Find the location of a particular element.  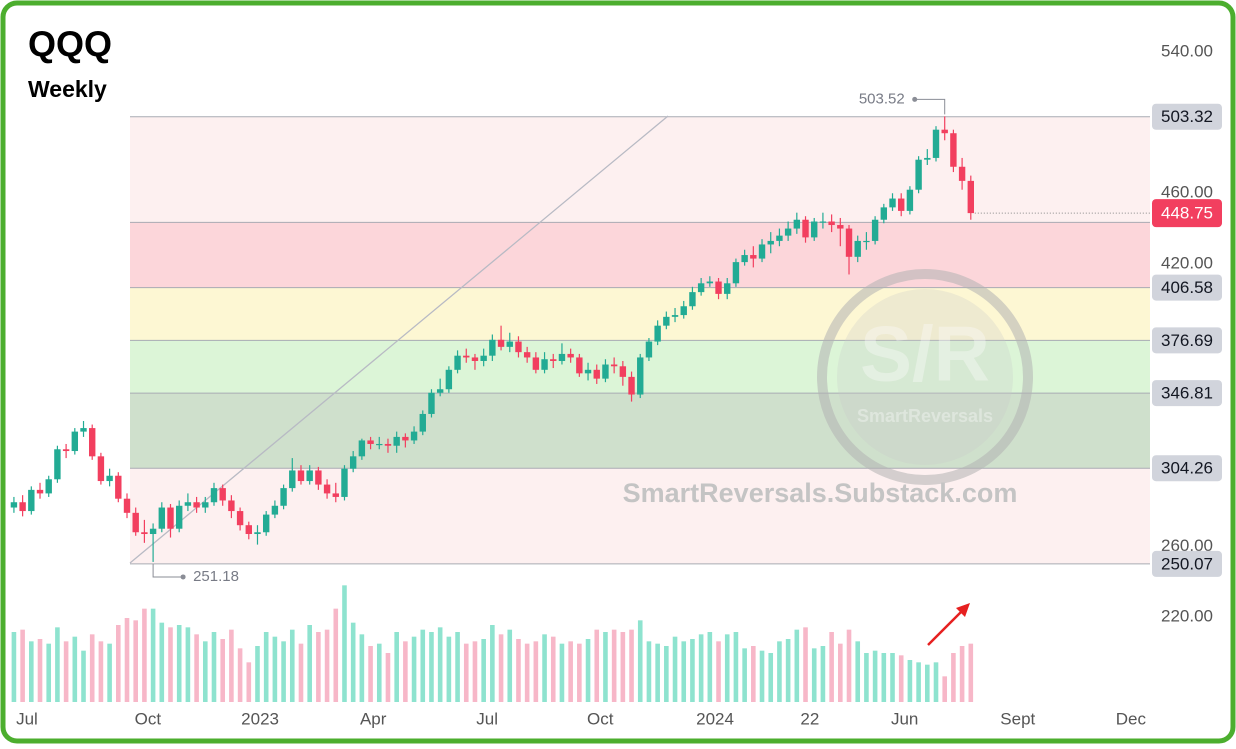

y-tick-label: 220.00 is located at coordinates (1187, 615).